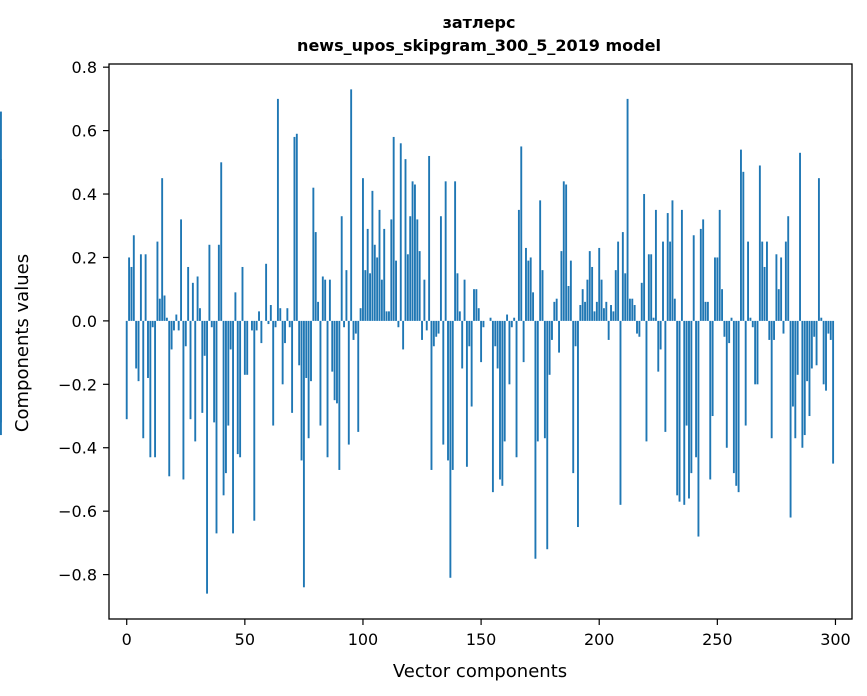 Image resolution: width=867 pixels, height=696 pixels. I want to click on y-axis-ticks: −0.8 −0.6 −0.4 −0.2 0.0 0.2 0.4 0.6 0.8, so click(83, 321).